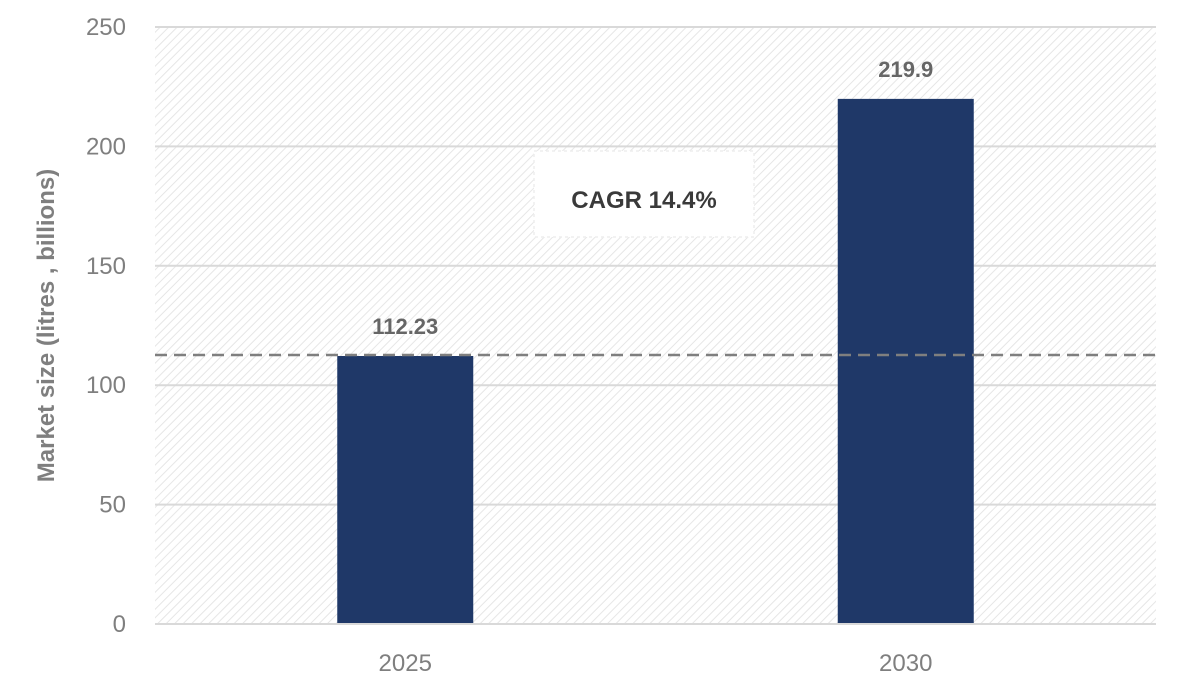 The image size is (1182, 696). I want to click on x-tick-label-2030: 2030, so click(905, 663).